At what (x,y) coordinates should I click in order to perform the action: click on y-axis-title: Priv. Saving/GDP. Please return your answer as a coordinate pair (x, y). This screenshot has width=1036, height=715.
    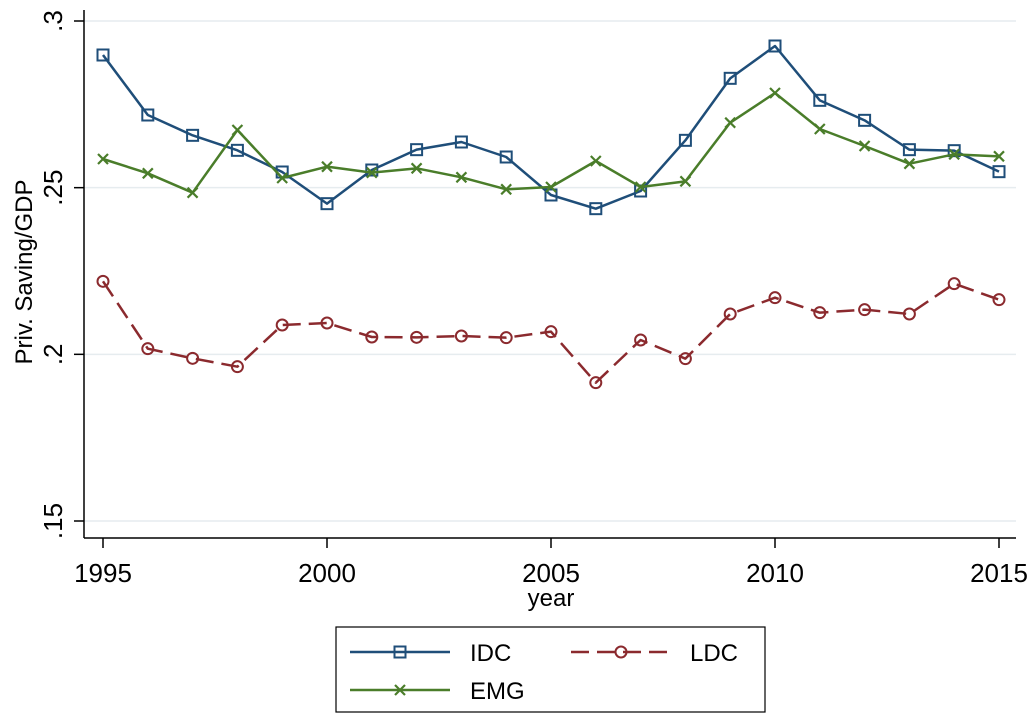
    Looking at the image, I should click on (24, 272).